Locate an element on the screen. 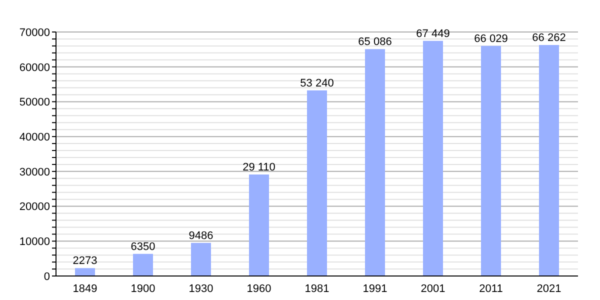 The width and height of the screenshot is (600, 300). y-tick-label: 20000 is located at coordinates (34, 207).